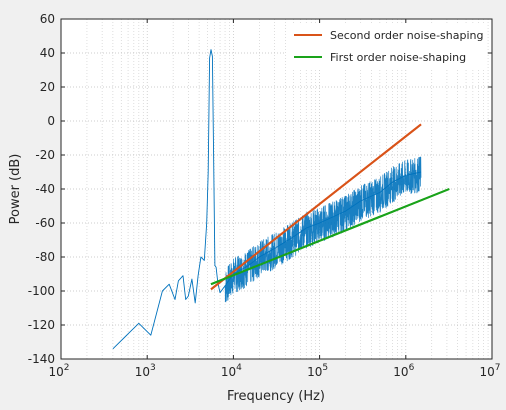 This screenshot has height=410, width=506. What do you see at coordinates (41, 325) in the screenshot?
I see `y-tick-label: -120` at bounding box center [41, 325].